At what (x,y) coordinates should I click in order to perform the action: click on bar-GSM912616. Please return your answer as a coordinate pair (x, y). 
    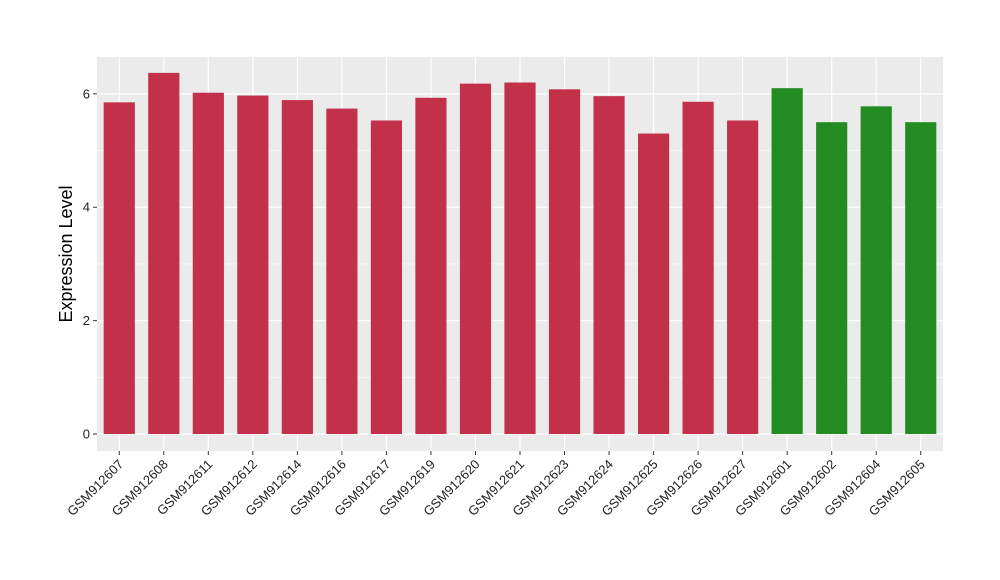
    Looking at the image, I should click on (342, 271).